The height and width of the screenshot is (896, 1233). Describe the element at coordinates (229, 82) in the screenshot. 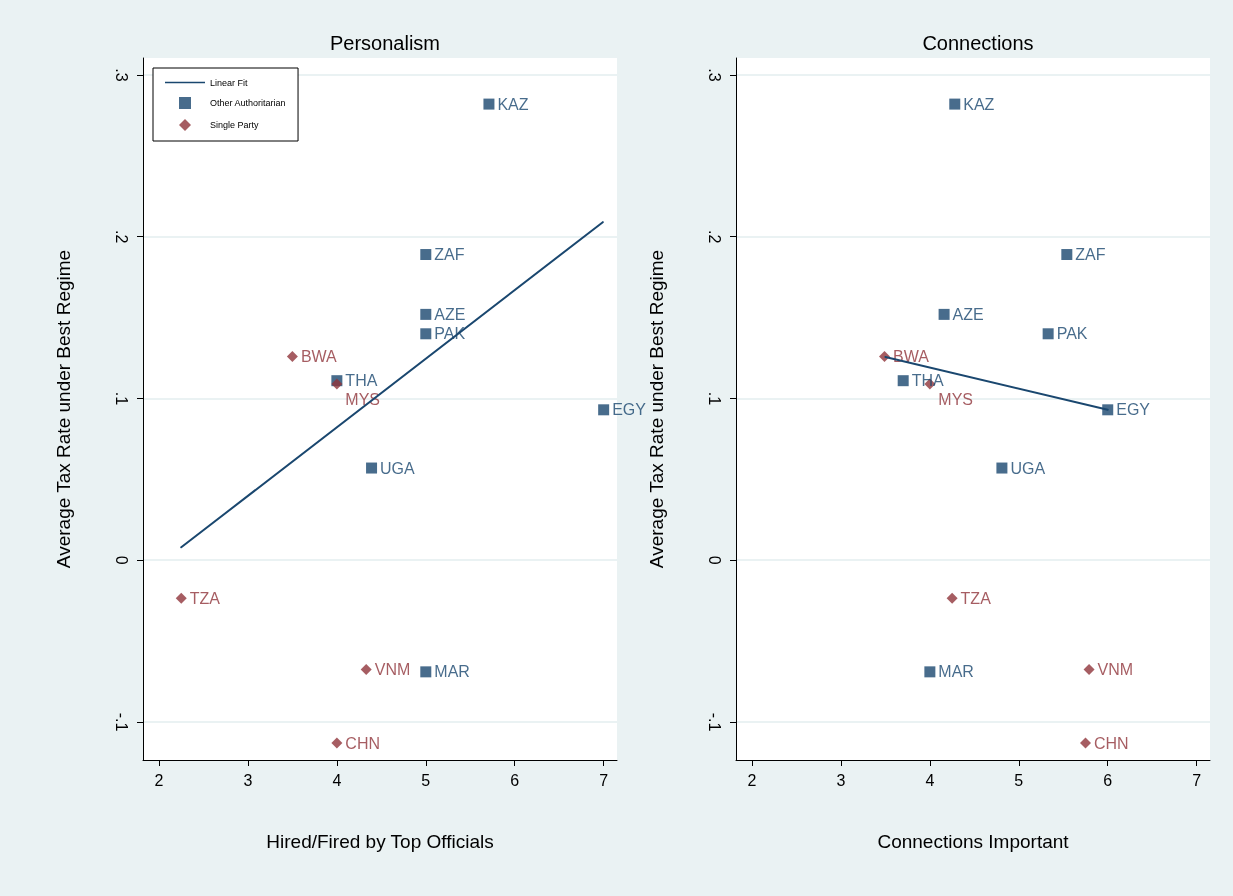

I see `legend-label: Linear Fit` at that location.